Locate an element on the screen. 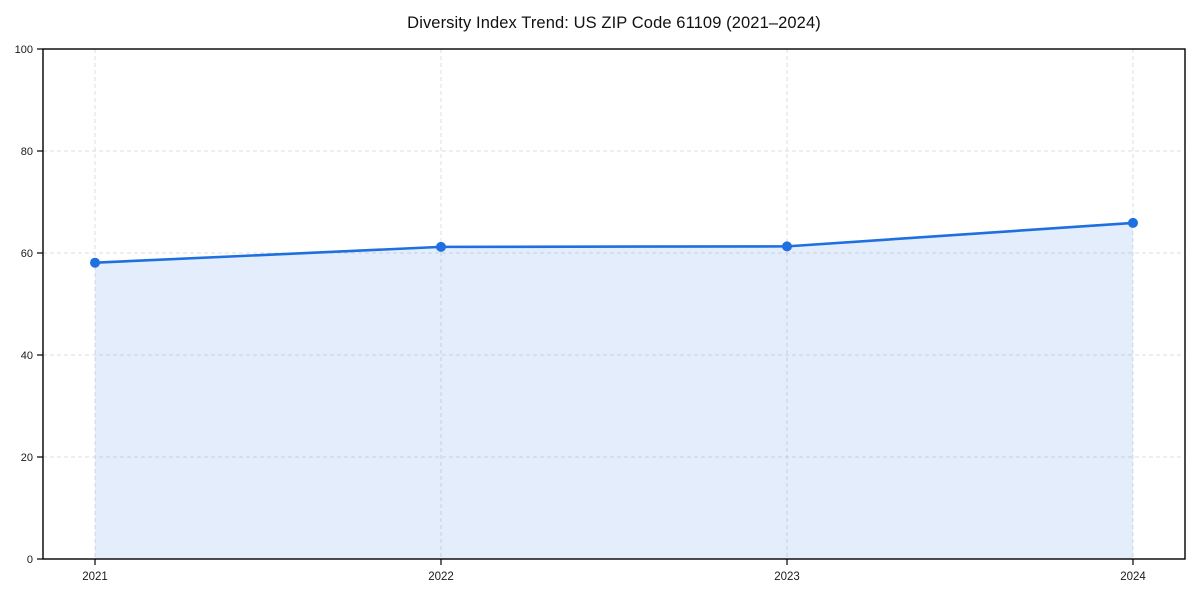 The width and height of the screenshot is (1200, 600). y-axis-tick-label: 80 is located at coordinates (27, 152).